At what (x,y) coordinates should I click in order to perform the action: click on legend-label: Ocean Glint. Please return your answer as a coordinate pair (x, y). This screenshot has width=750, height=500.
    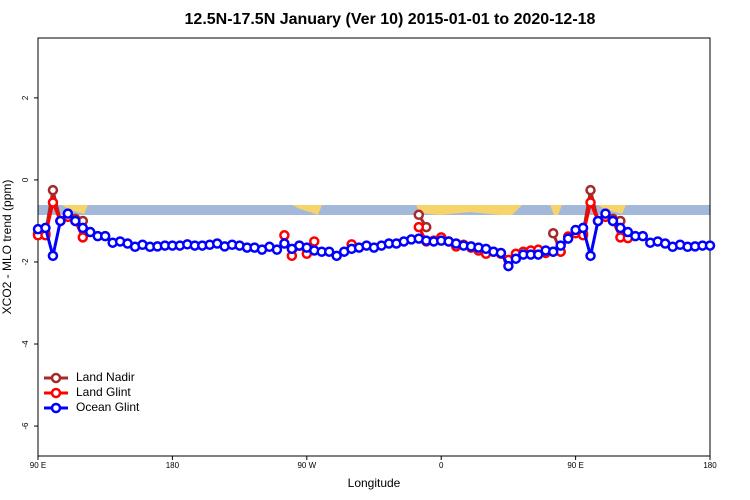
    Looking at the image, I should click on (108, 407).